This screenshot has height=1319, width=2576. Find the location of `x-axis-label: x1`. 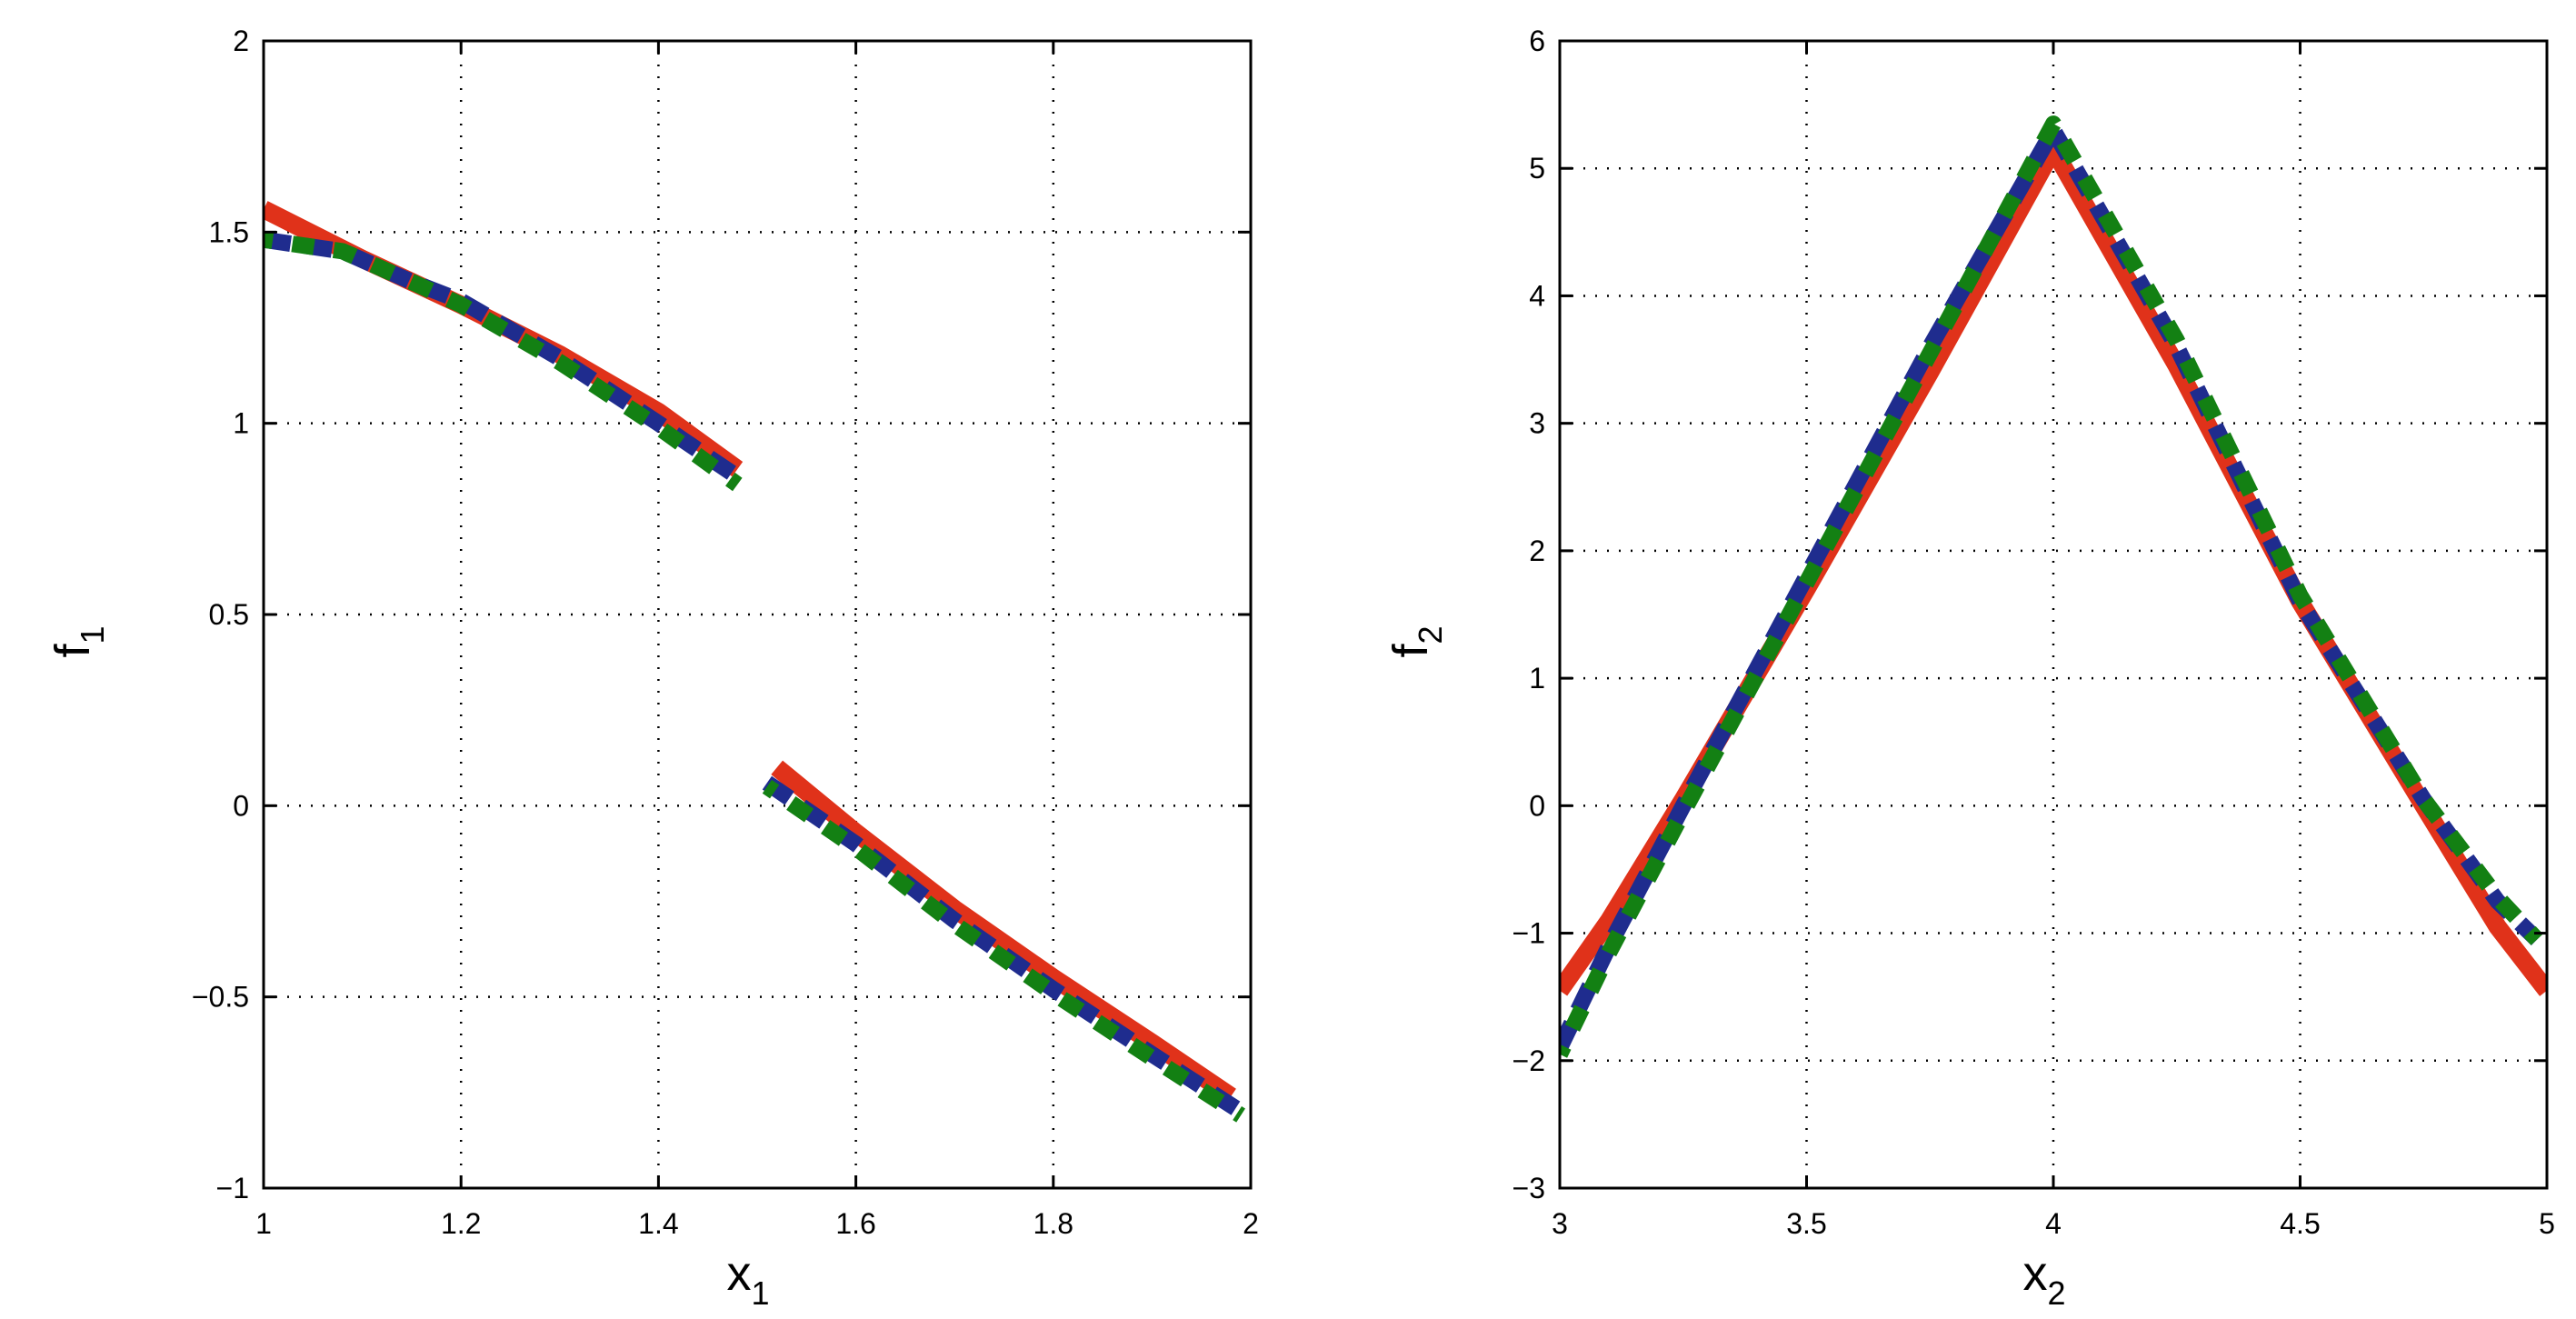

x-axis-label: x1 is located at coordinates (747, 1279).